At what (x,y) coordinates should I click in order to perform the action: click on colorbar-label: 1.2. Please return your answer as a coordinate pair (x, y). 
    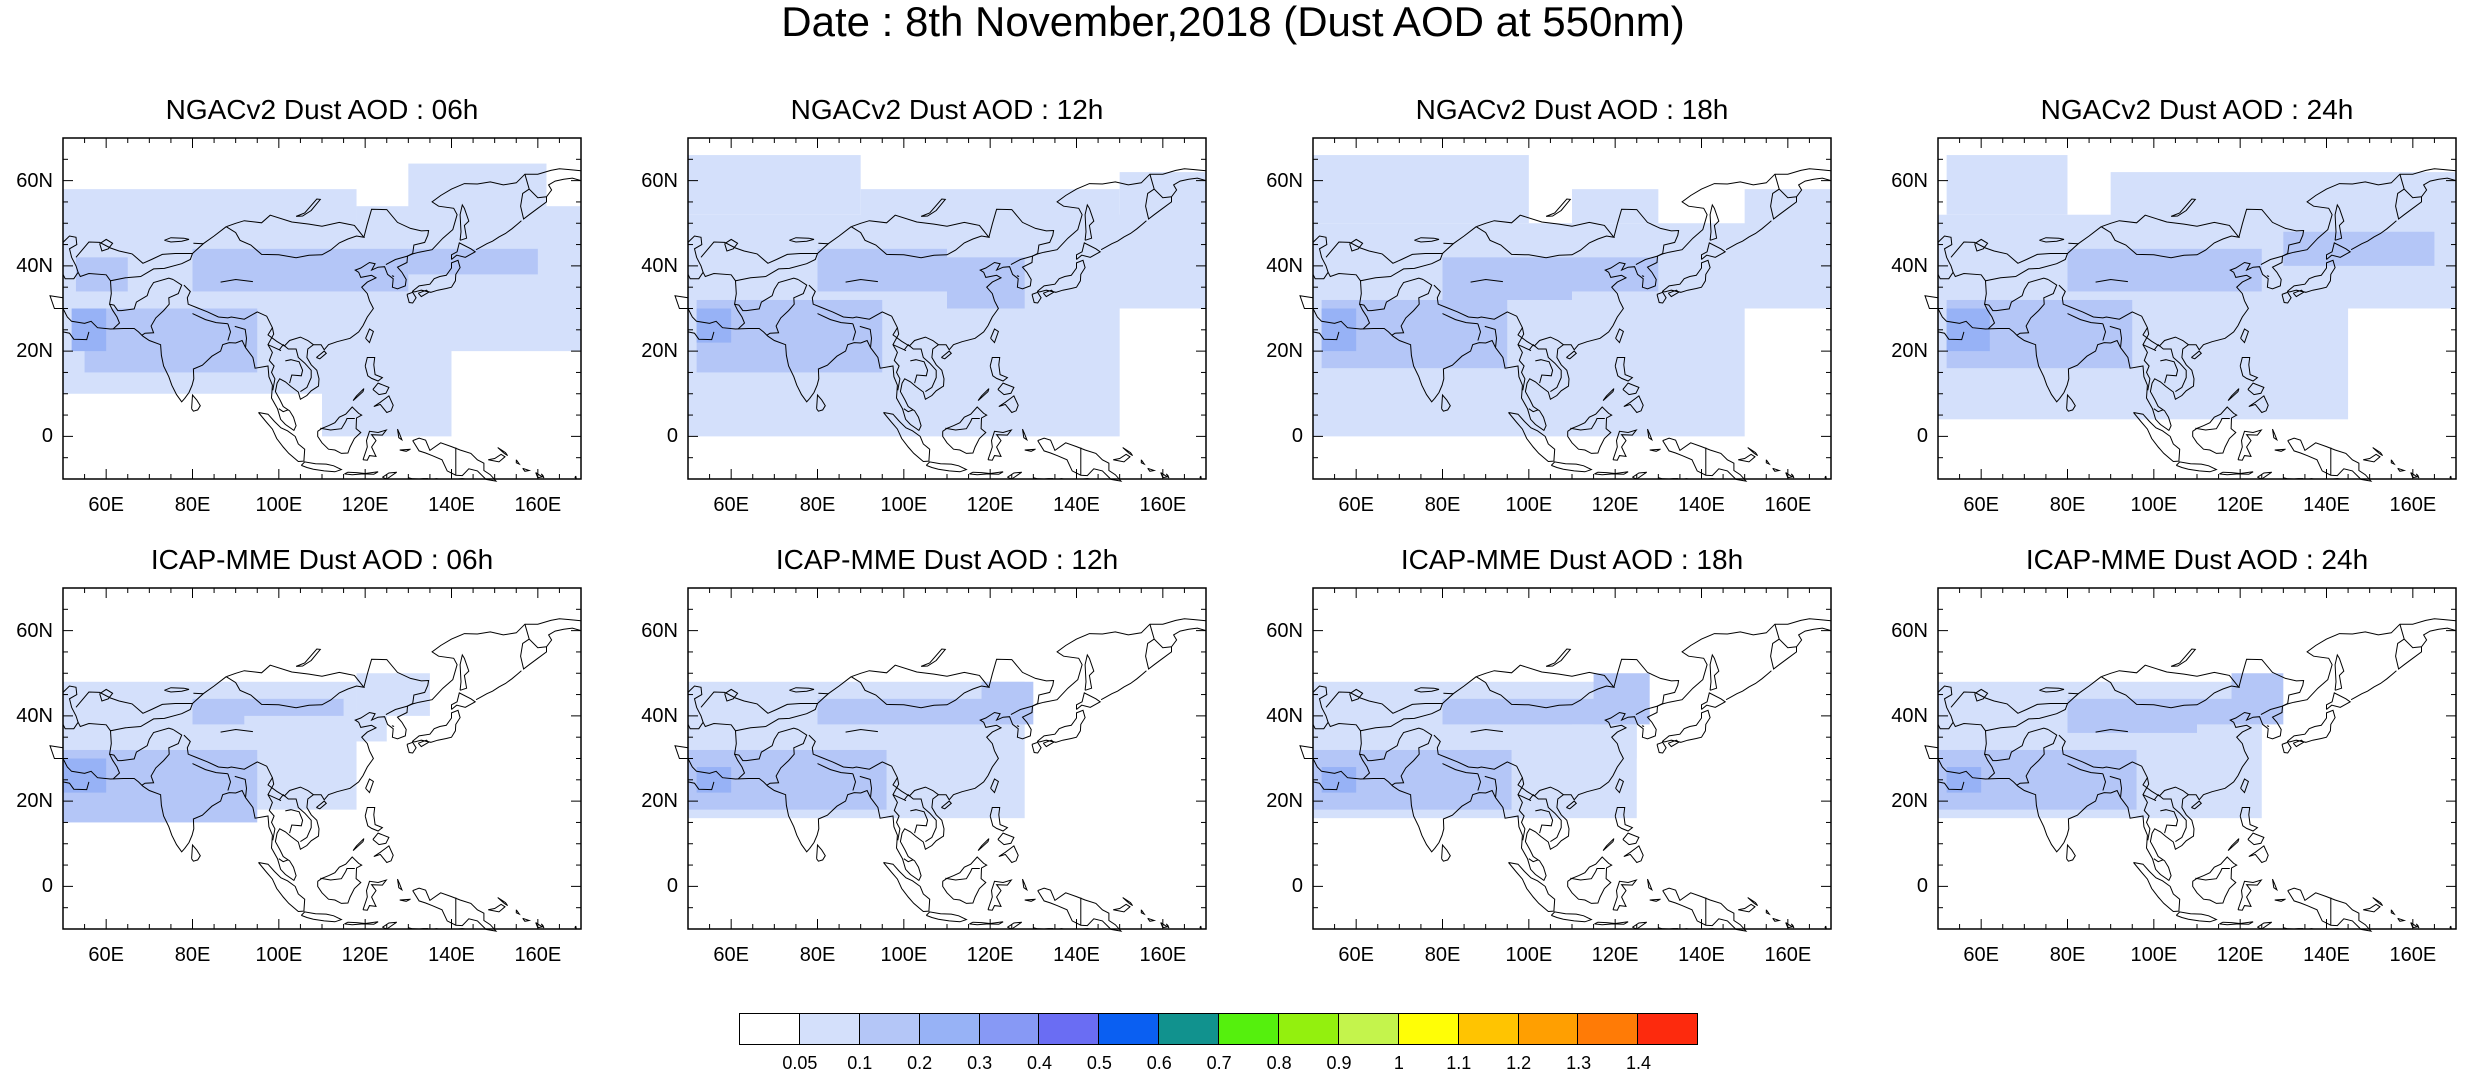
    Looking at the image, I should click on (1519, 1063).